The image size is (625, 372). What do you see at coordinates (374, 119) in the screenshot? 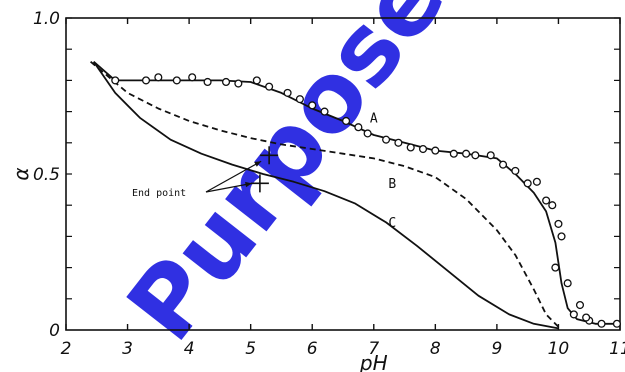
I see `curve-label-a: A` at bounding box center [374, 119].